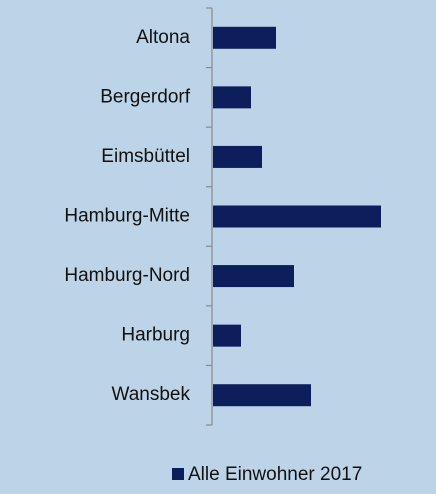  What do you see at coordinates (145, 96) in the screenshot?
I see `y-tick-label: Bergerdorf` at bounding box center [145, 96].